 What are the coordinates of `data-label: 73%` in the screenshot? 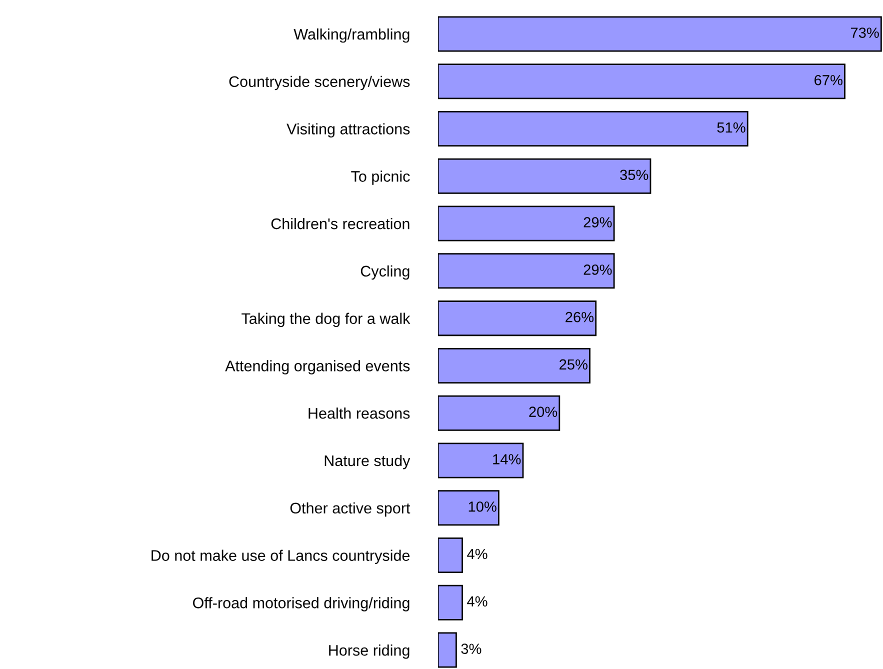 It's located at (864, 33).